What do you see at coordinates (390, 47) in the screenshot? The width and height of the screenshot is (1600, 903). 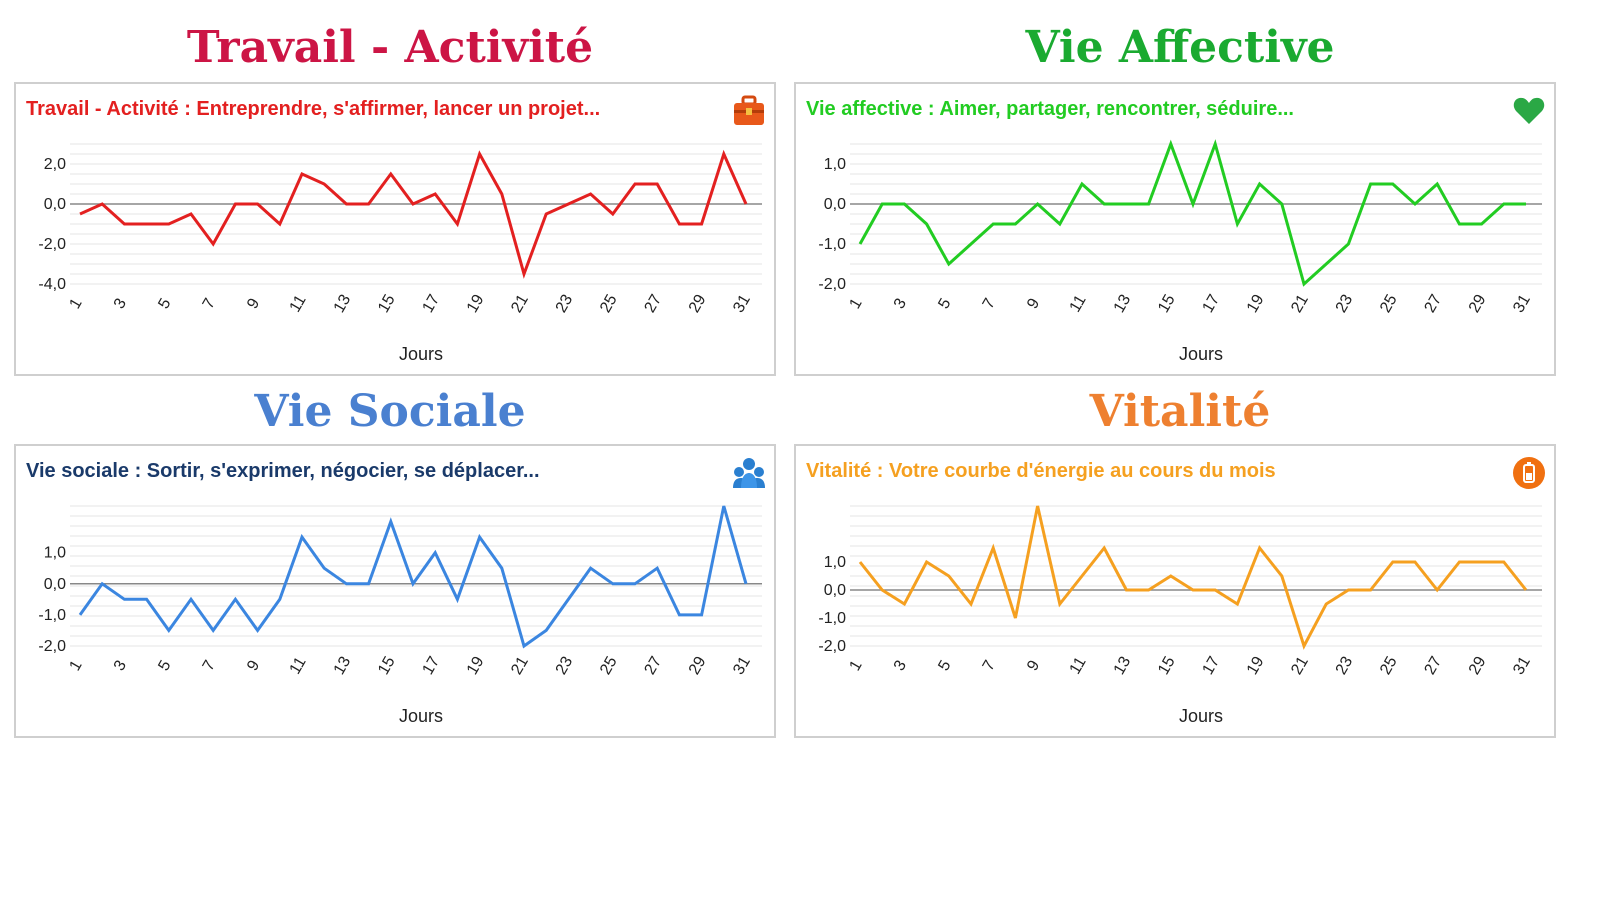 I see `panel-heading-travail: Travail - Activité` at bounding box center [390, 47].